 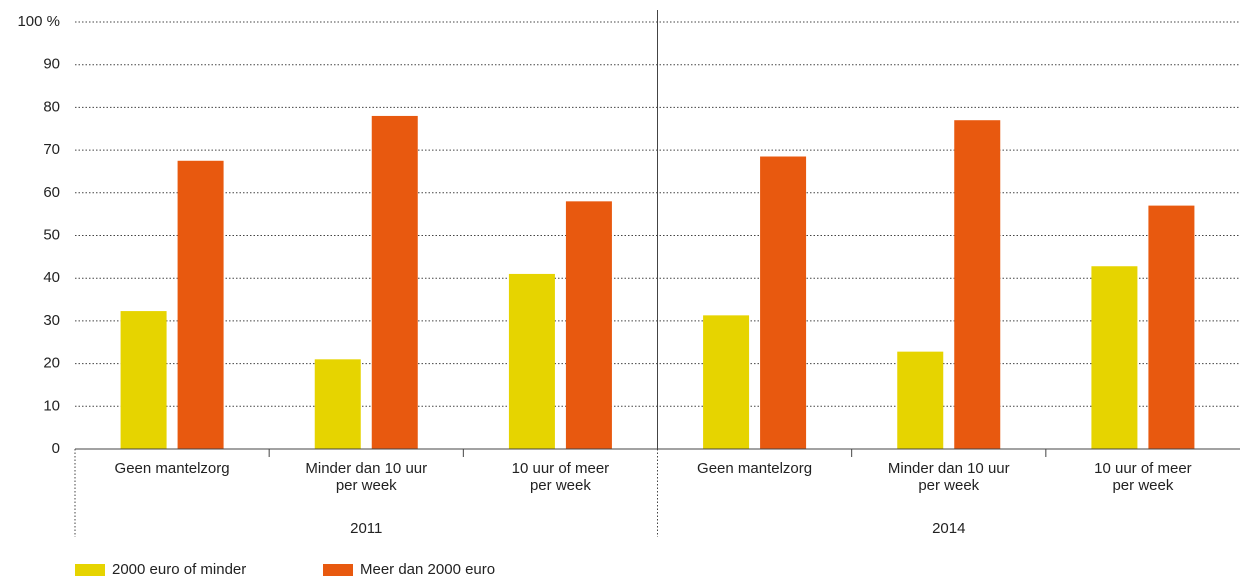 What do you see at coordinates (51, 320) in the screenshot?
I see `y-tick-label: 30` at bounding box center [51, 320].